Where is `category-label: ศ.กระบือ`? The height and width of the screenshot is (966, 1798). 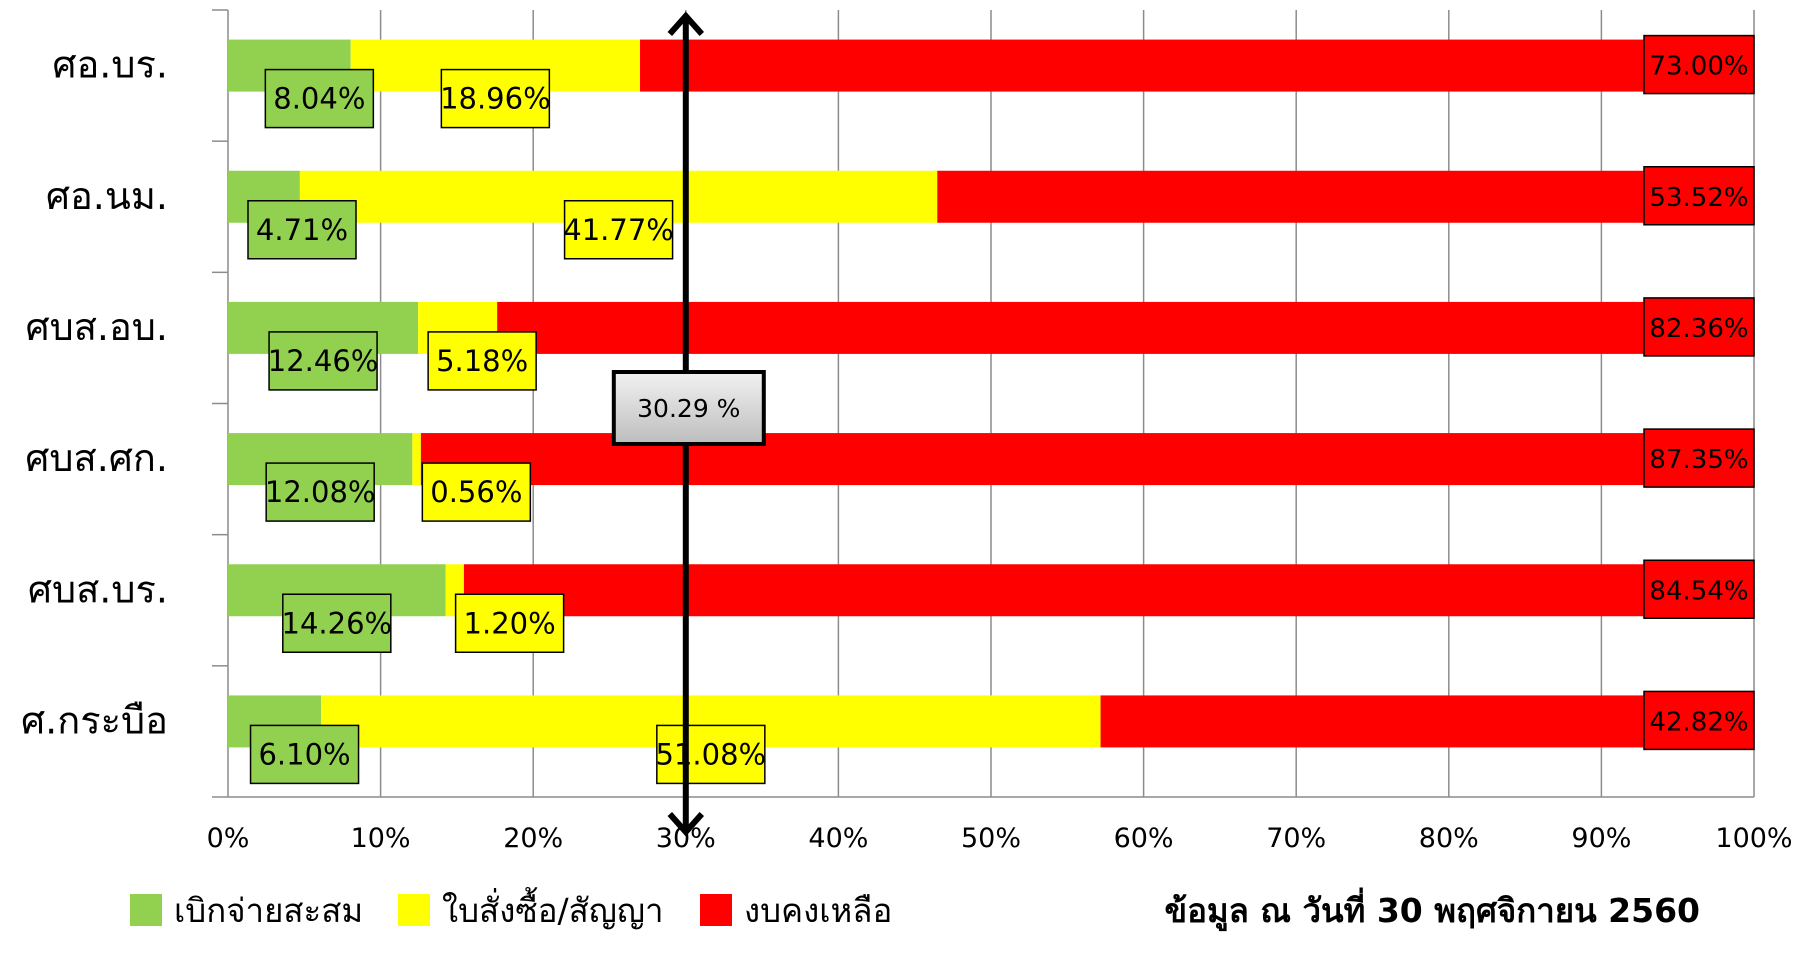 category-label: ศ.กระบือ is located at coordinates (94, 720).